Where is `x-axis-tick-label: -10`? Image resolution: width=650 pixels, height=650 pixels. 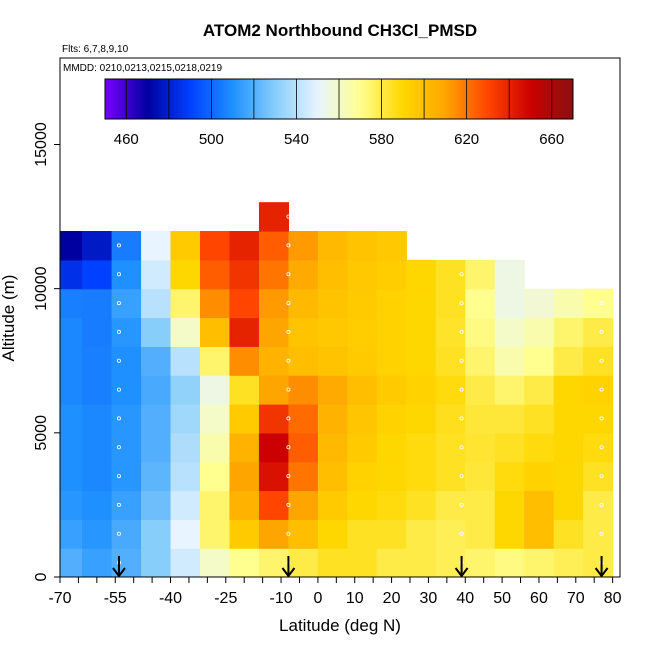 x-axis-tick-label: -10 is located at coordinates (280, 598).